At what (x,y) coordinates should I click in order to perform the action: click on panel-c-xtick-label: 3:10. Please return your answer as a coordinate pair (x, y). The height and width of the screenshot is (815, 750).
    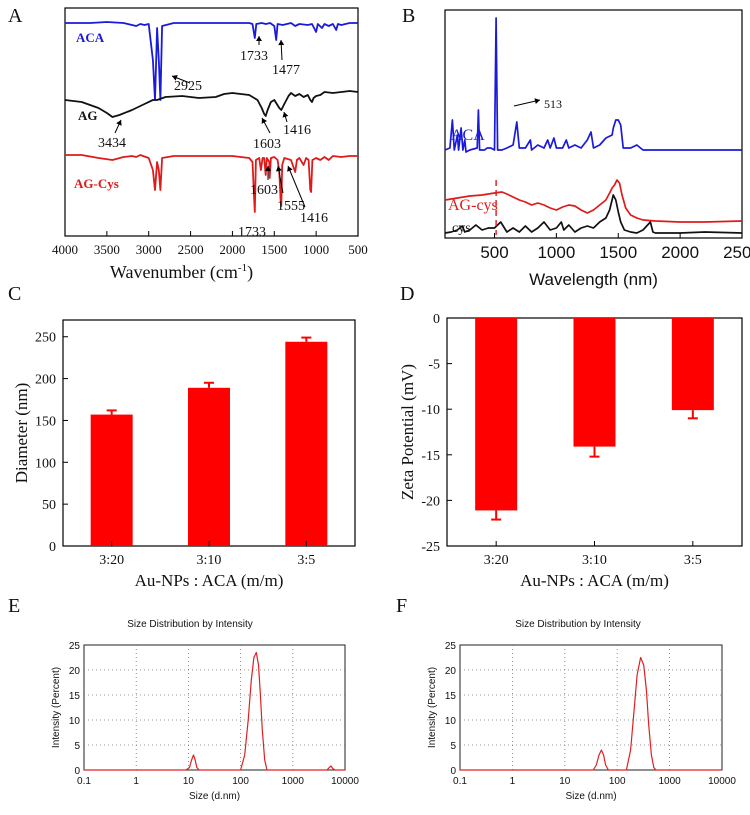
    Looking at the image, I should click on (209, 560).